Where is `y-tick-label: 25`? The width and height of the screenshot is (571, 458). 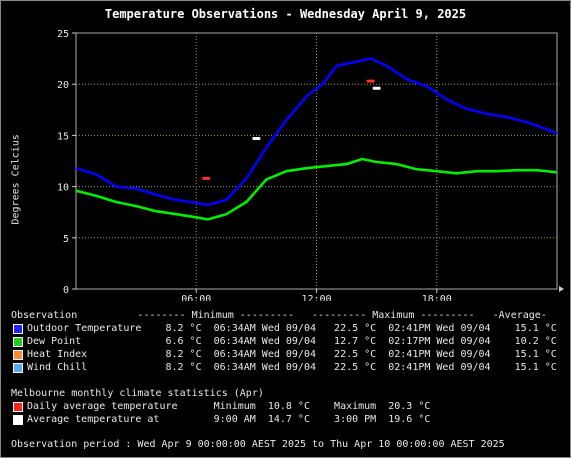 y-tick-label: 25 is located at coordinates (63, 34).